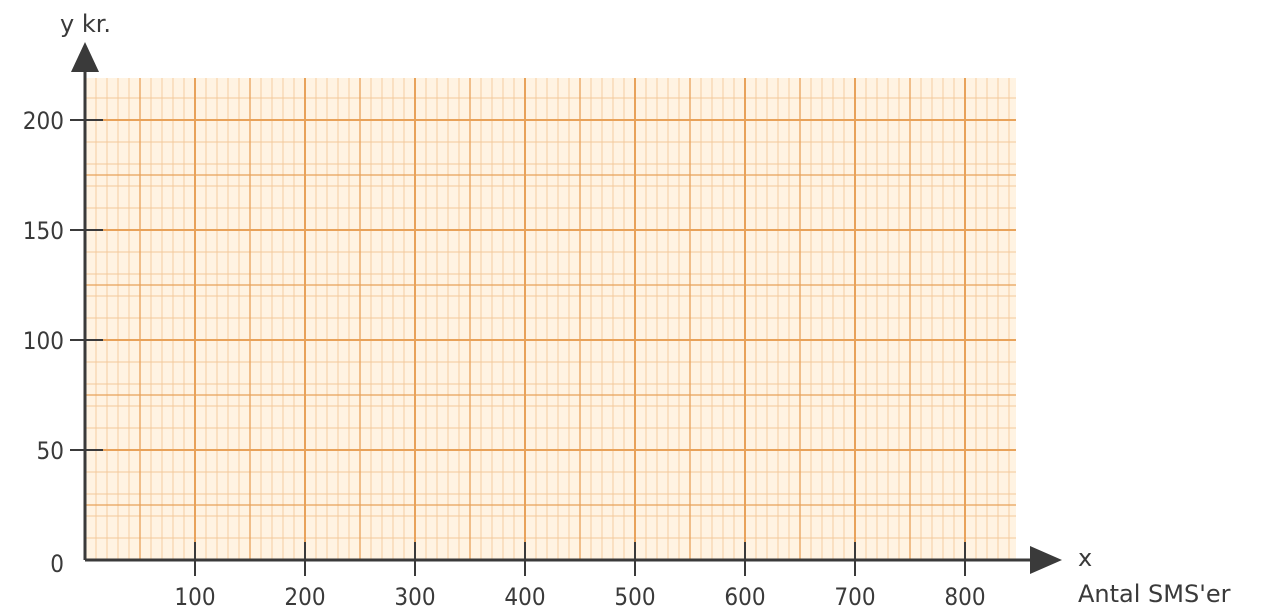 Image resolution: width=1273 pixels, height=609 pixels. I want to click on x-axis-label: Antal SMS'er, so click(1154, 594).